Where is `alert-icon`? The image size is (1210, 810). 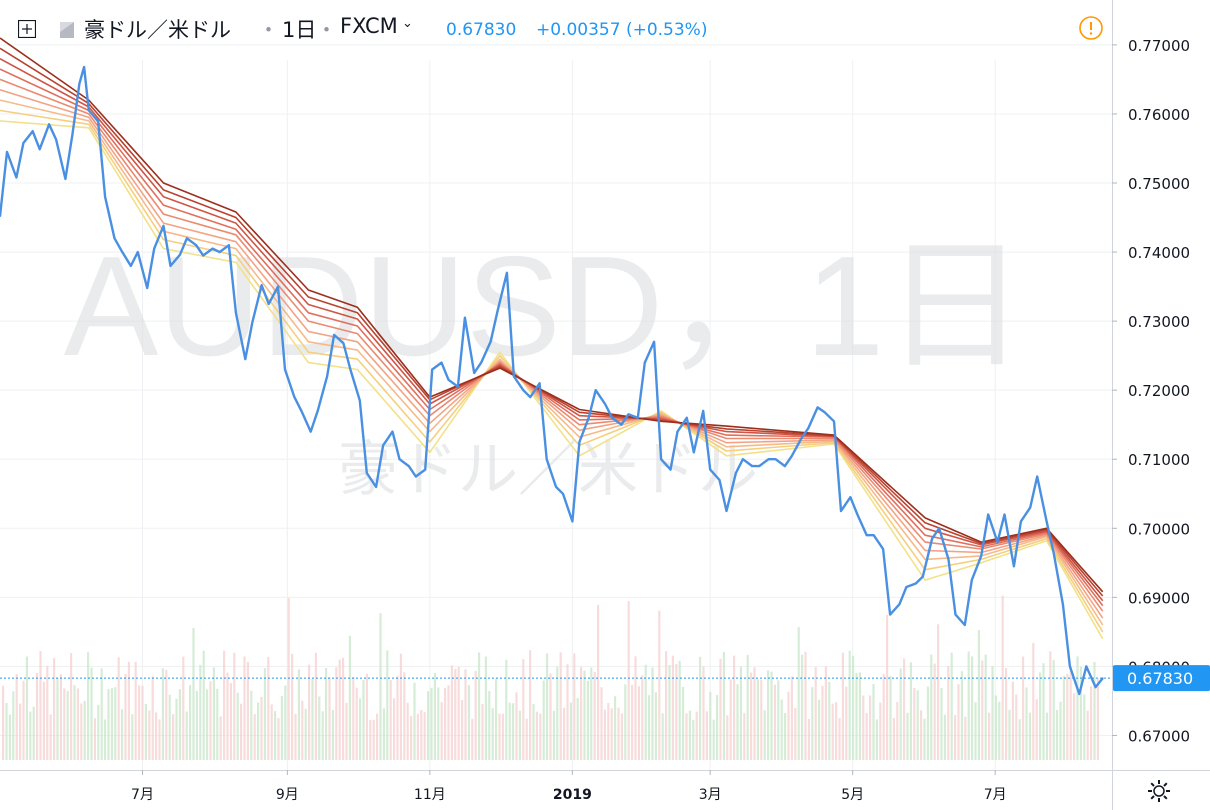
alert-icon is located at coordinates (1091, 28).